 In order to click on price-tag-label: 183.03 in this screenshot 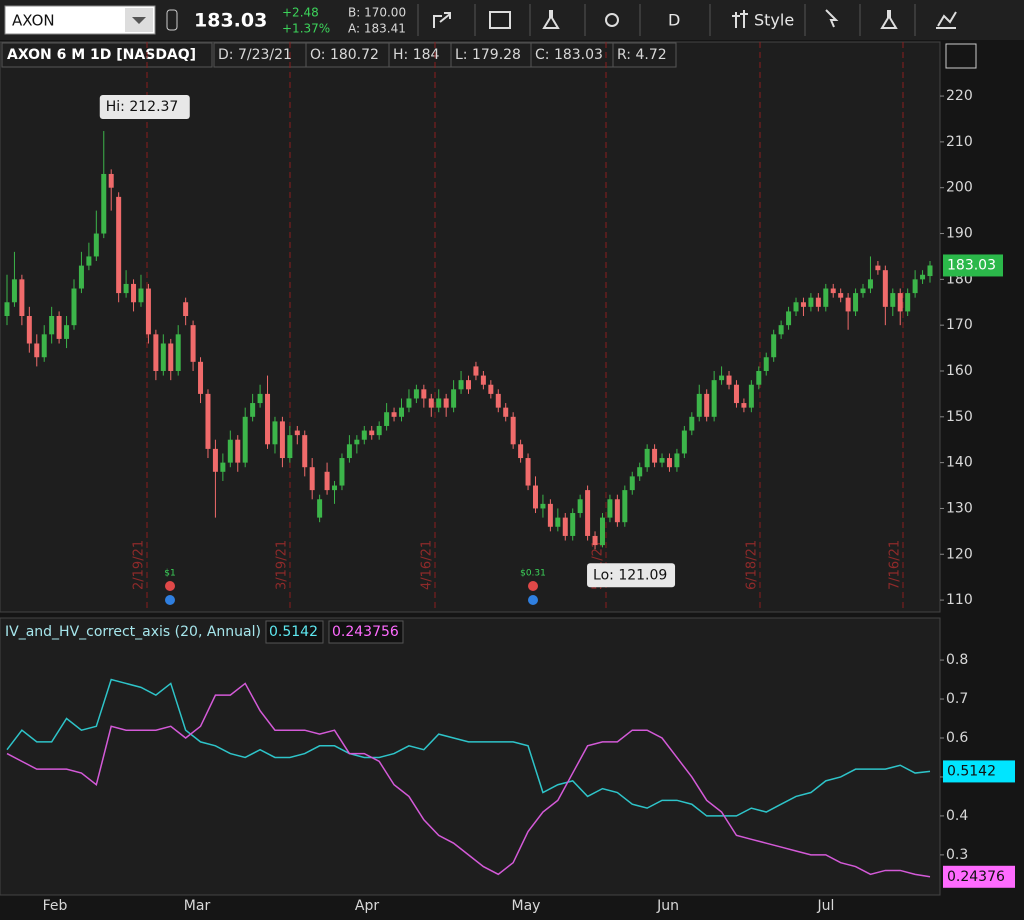, I will do `click(971, 265)`.